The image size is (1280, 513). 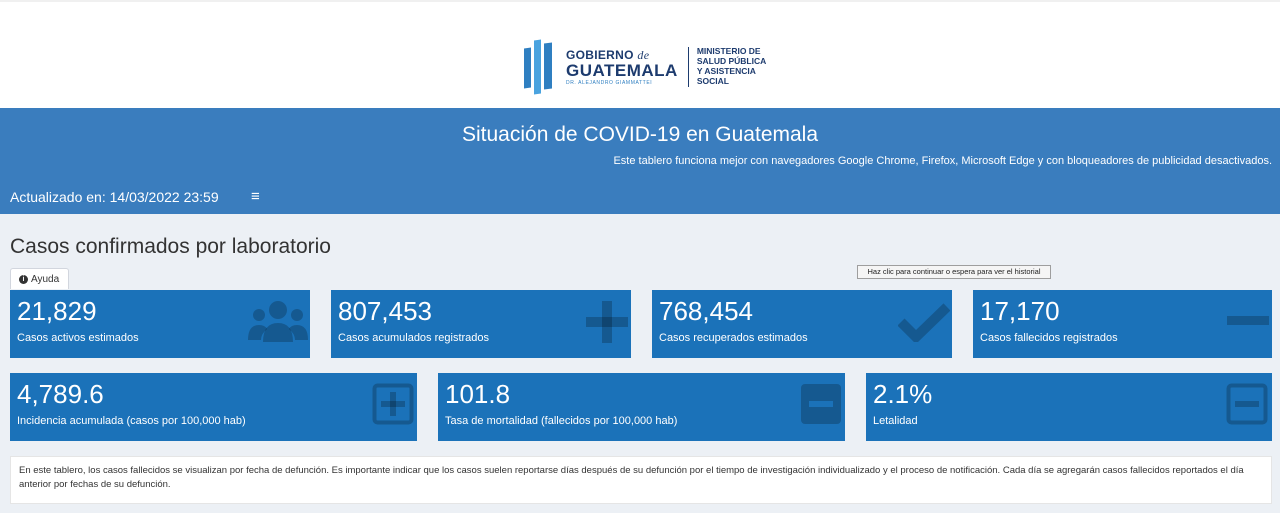 What do you see at coordinates (608, 54) in the screenshot?
I see `logo-line1: GOBIERNO de` at bounding box center [608, 54].